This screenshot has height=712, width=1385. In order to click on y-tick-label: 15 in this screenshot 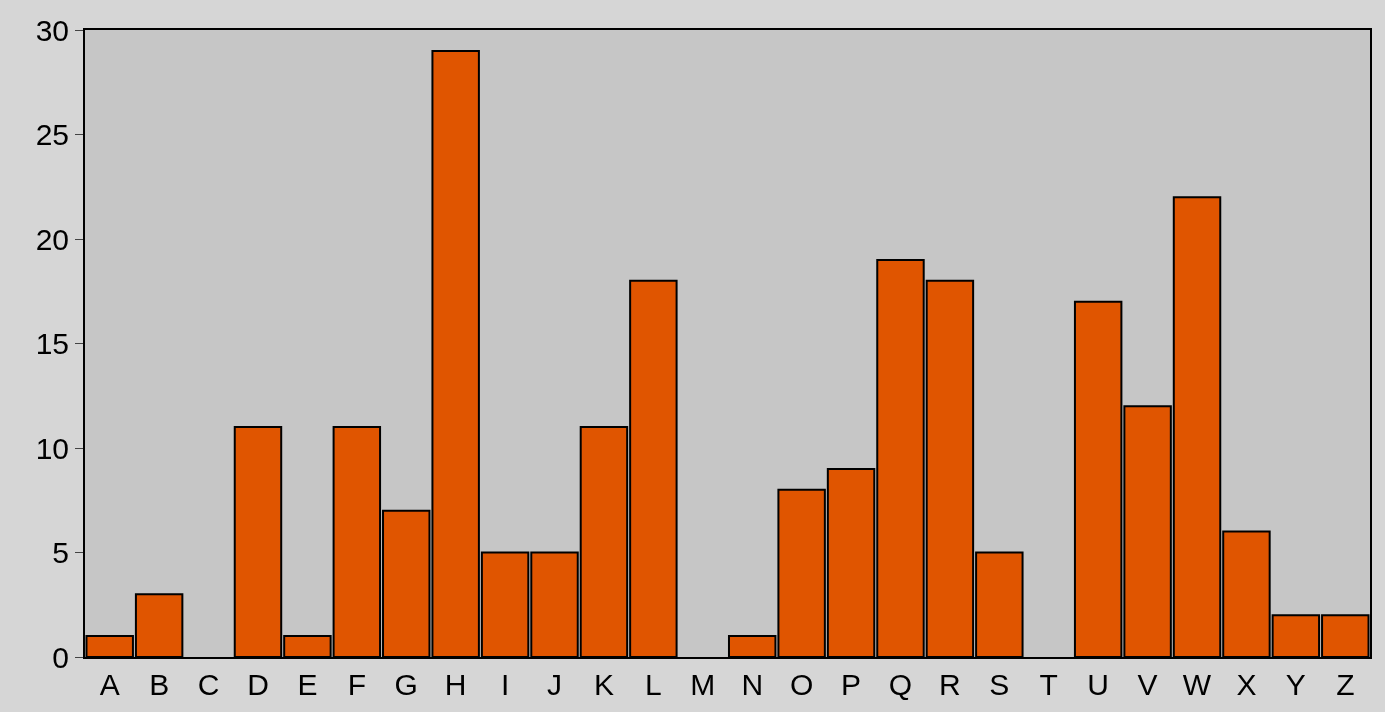, I will do `click(52, 343)`.